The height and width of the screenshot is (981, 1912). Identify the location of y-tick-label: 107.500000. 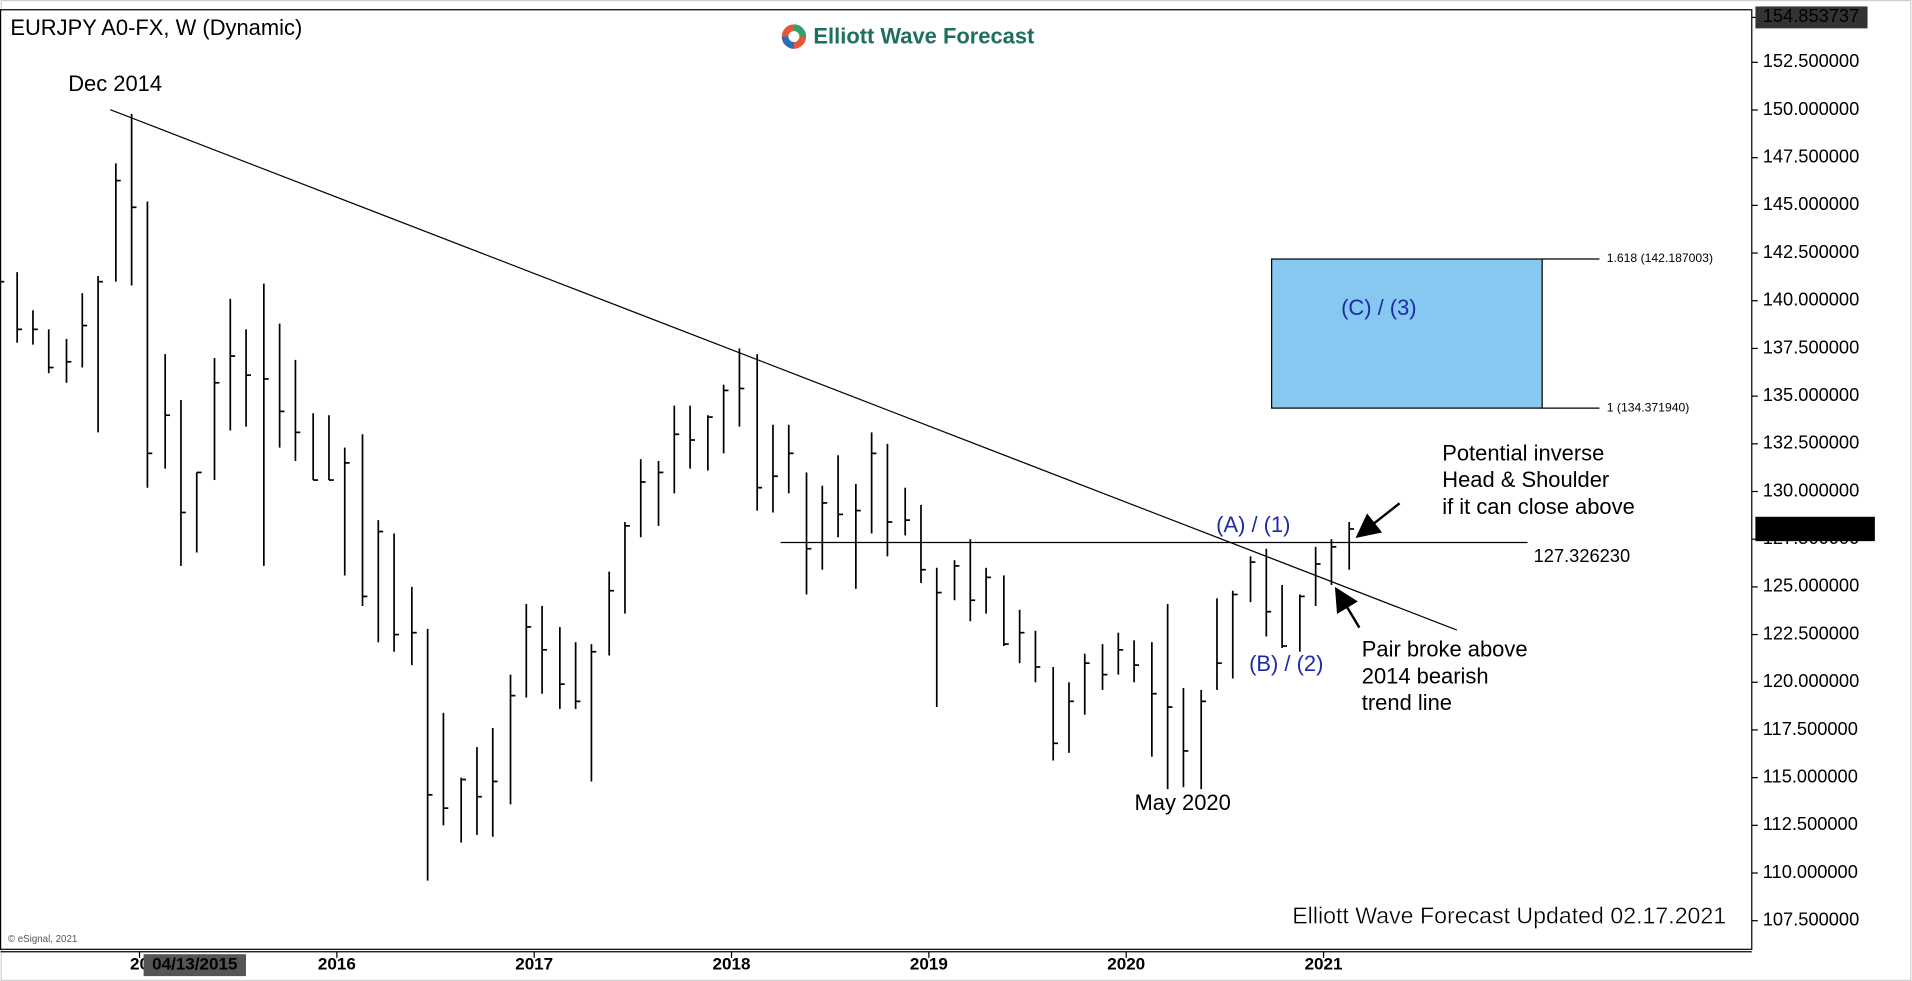
(1811, 919).